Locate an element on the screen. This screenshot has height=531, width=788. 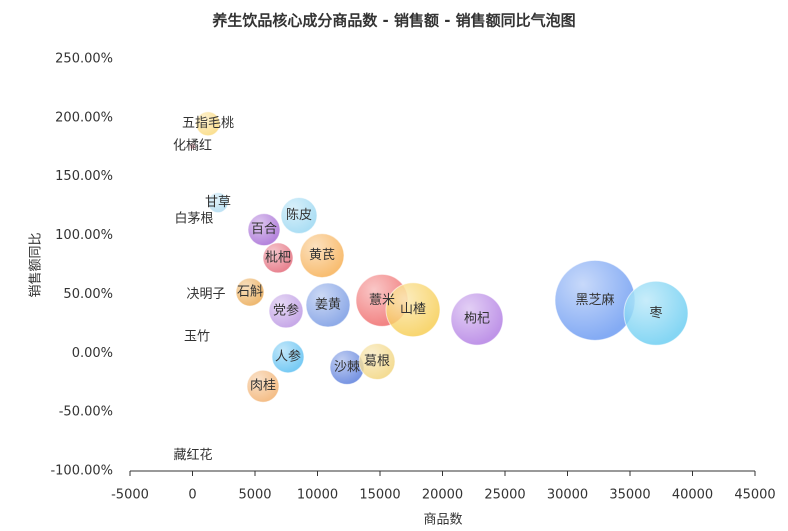
bubble-label: 肉桂 is located at coordinates (263, 386).